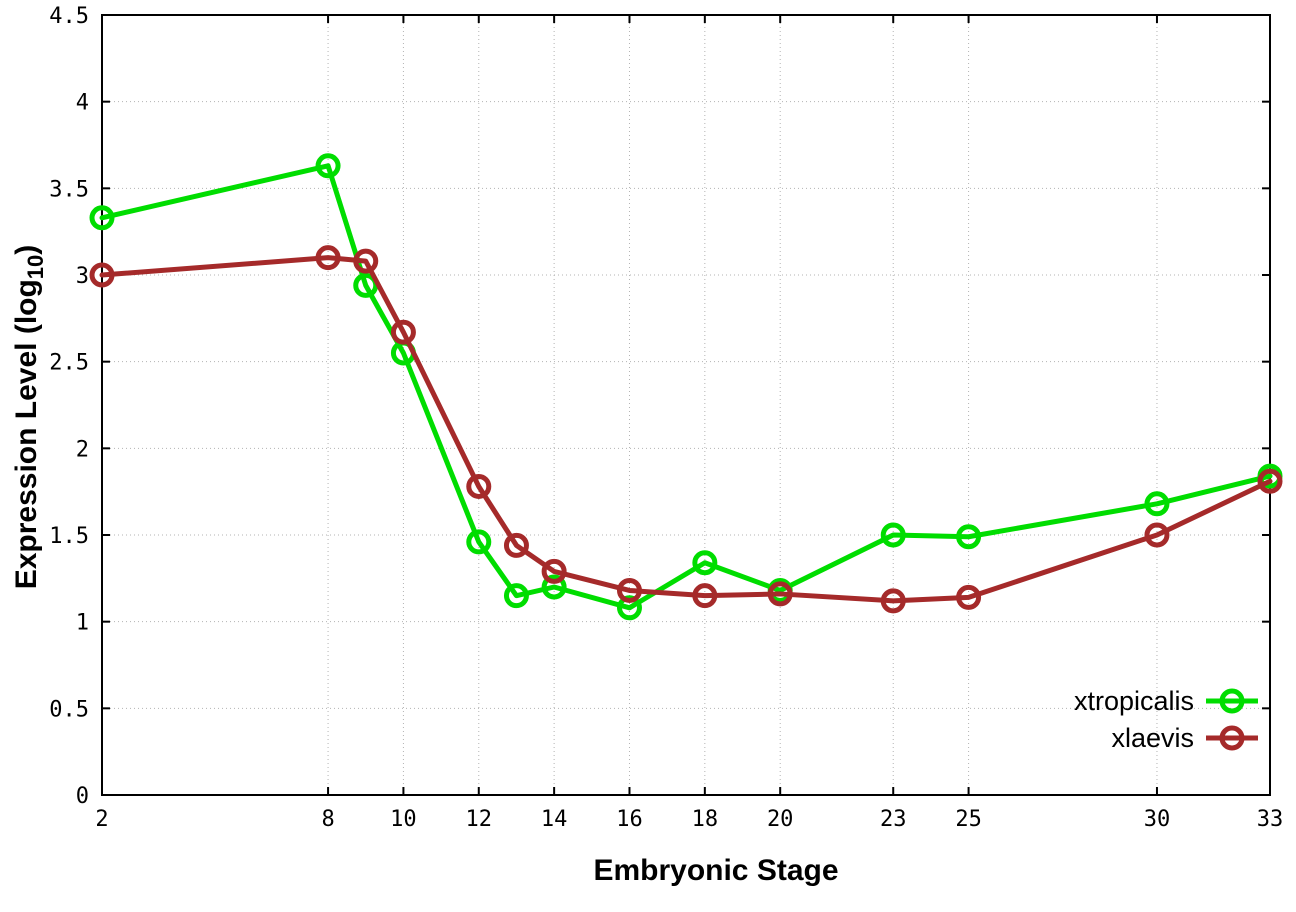  What do you see at coordinates (69, 16) in the screenshot?
I see `y-tick-label: 4.5` at bounding box center [69, 16].